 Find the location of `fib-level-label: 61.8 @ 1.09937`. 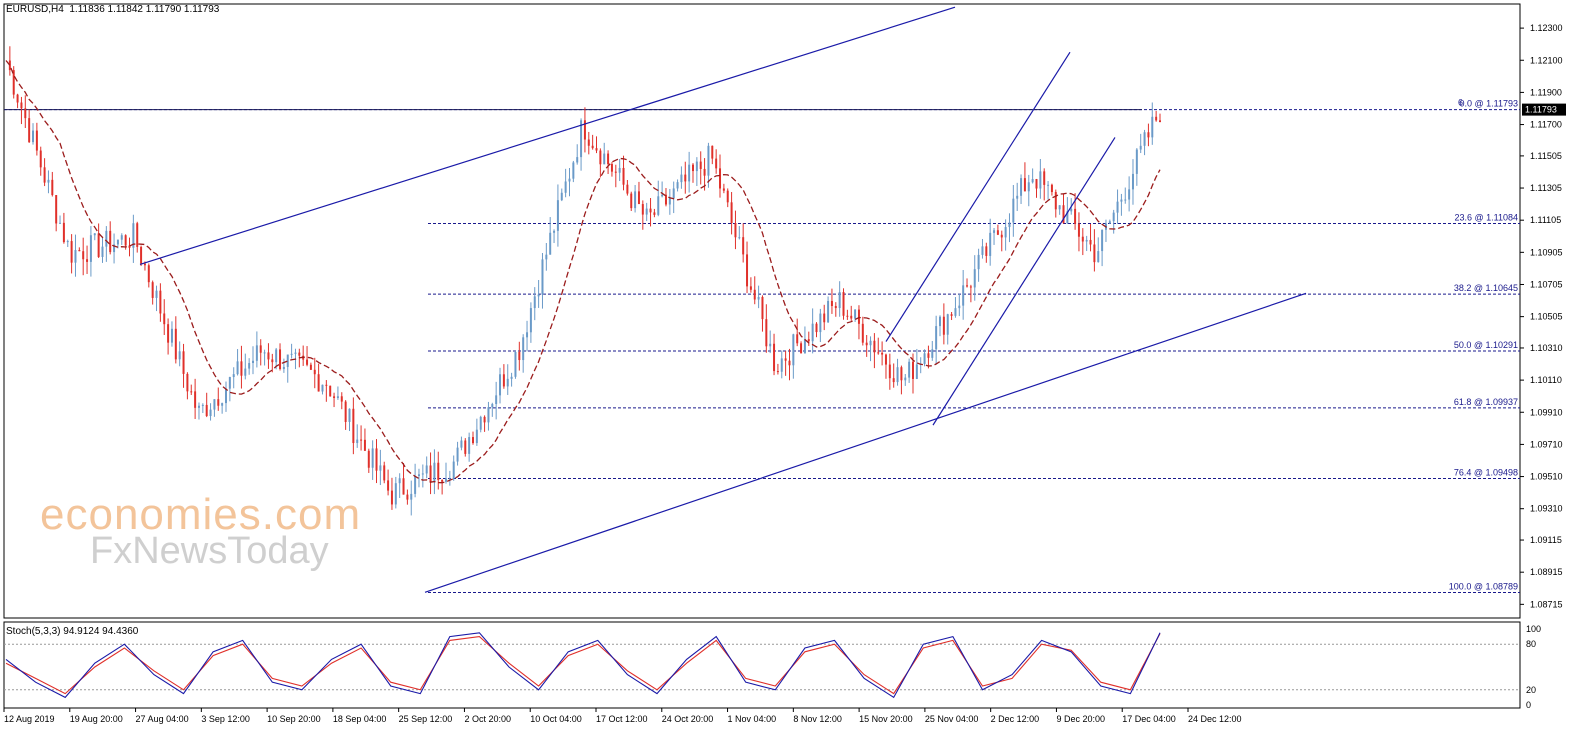

fib-level-label: 61.8 @ 1.09937 is located at coordinates (1486, 402).